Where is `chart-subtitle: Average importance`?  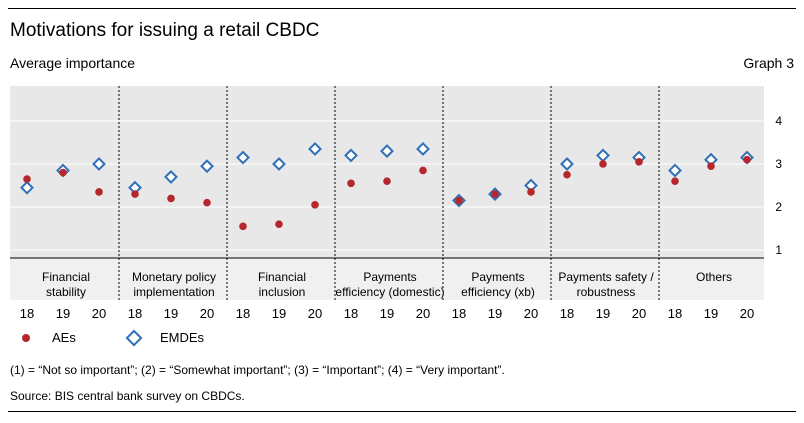 chart-subtitle: Average importance is located at coordinates (73, 63).